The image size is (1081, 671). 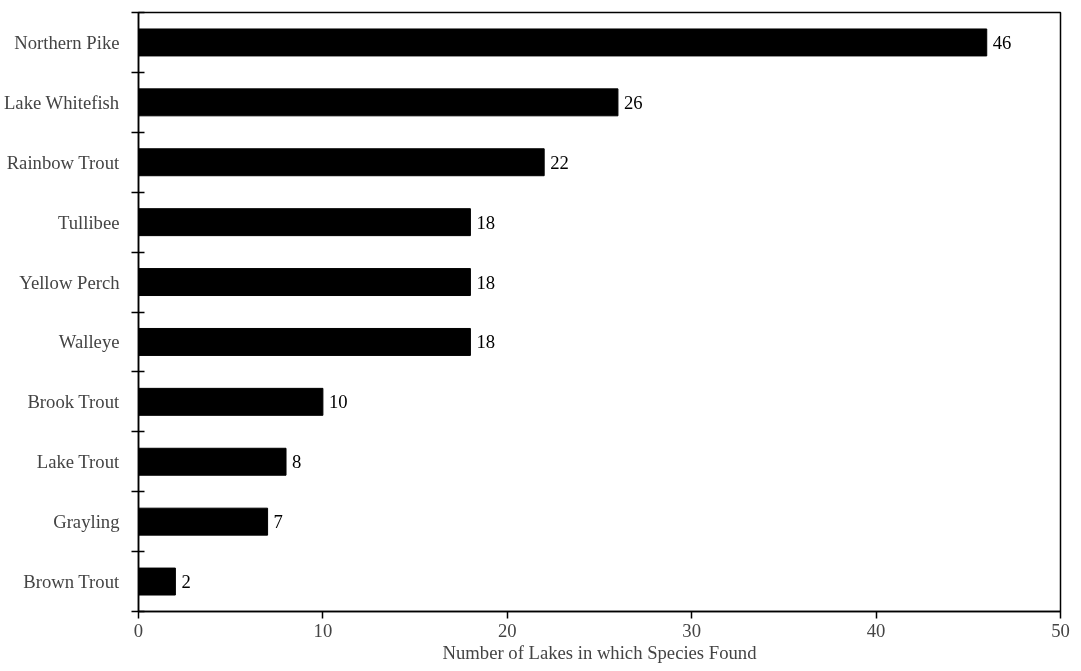 I want to click on y-tick-label: Rainbow Trout, so click(x=63, y=162).